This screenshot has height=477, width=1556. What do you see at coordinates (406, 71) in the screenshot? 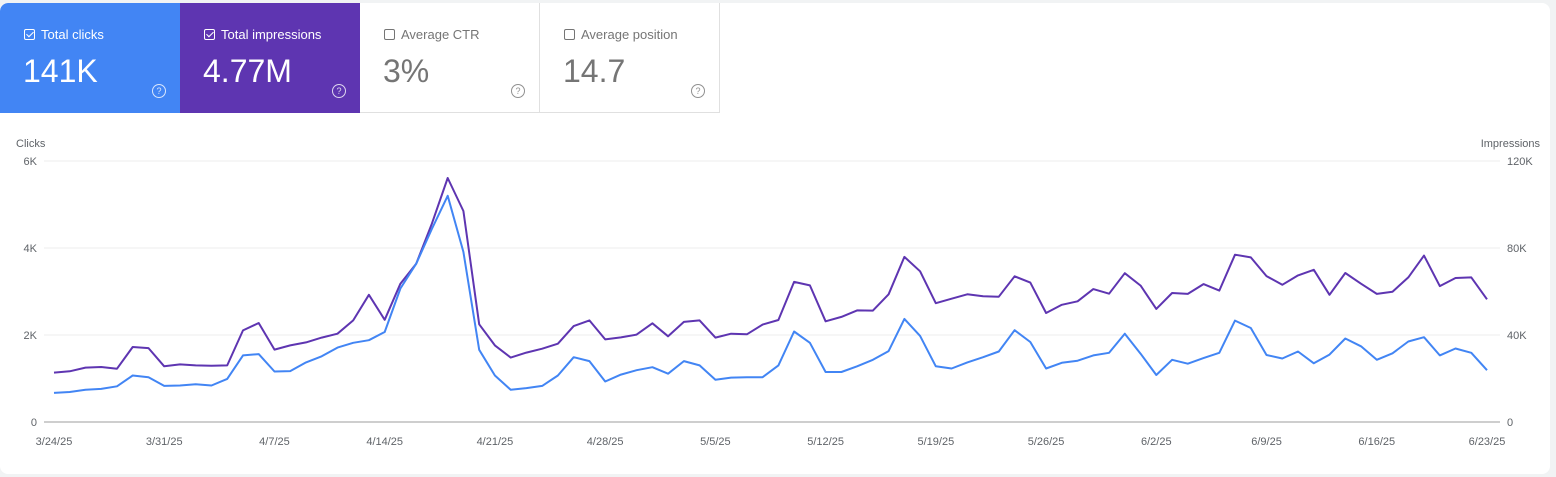
I see `metric-value: 3%` at bounding box center [406, 71].